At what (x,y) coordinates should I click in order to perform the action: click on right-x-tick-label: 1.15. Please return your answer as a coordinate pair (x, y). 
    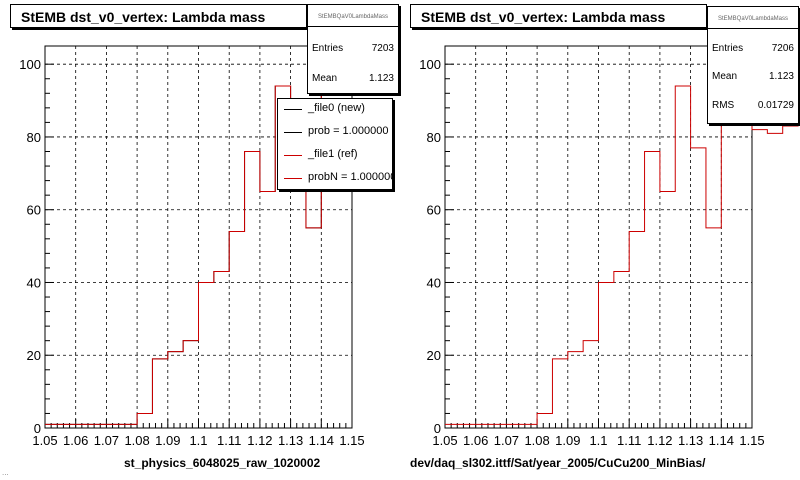
    Looking at the image, I should click on (751, 440).